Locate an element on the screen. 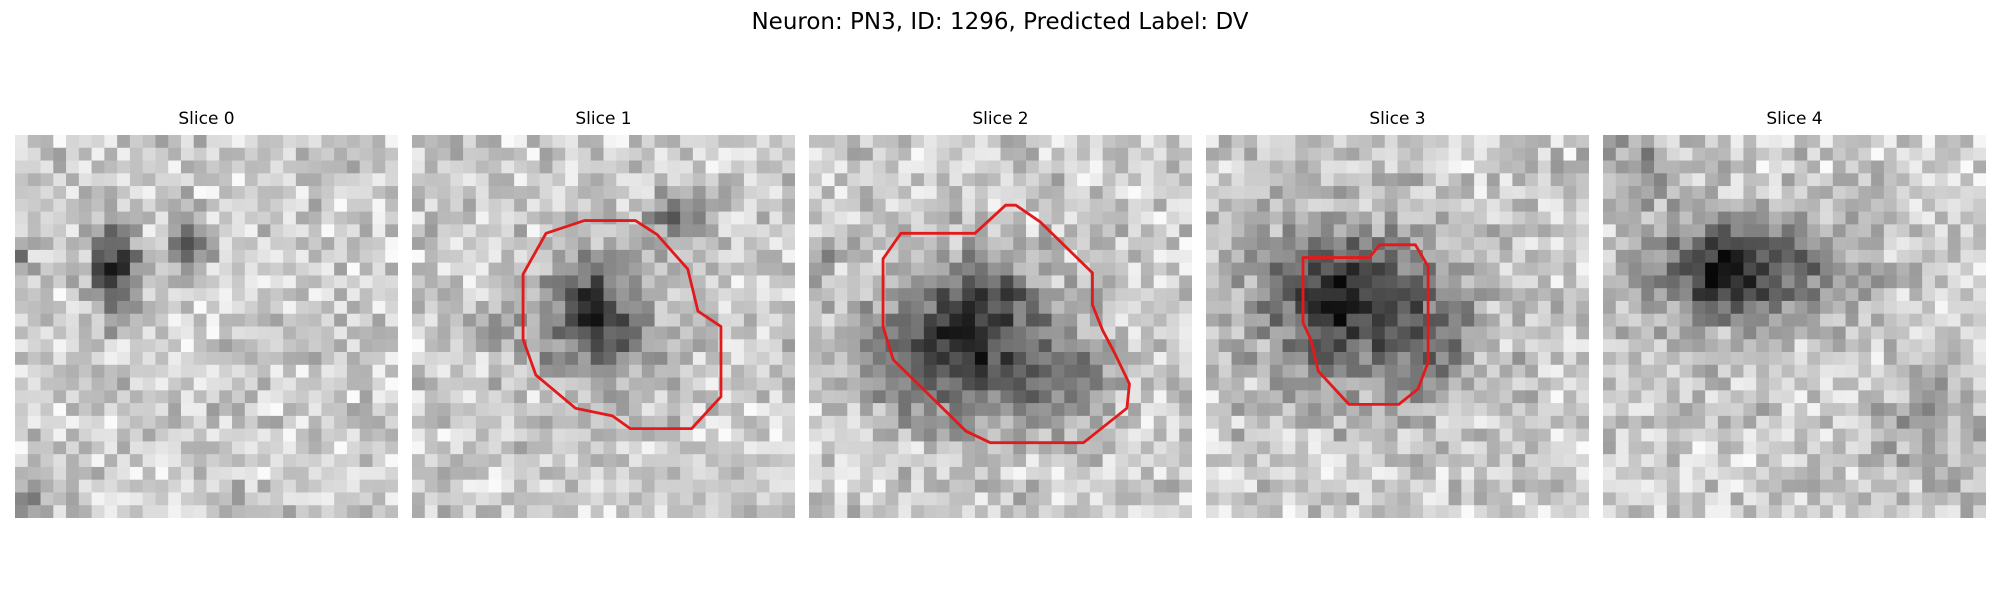 Image resolution: width=2000 pixels, height=600 pixels. slice-title: Slice 4 is located at coordinates (1794, 119).